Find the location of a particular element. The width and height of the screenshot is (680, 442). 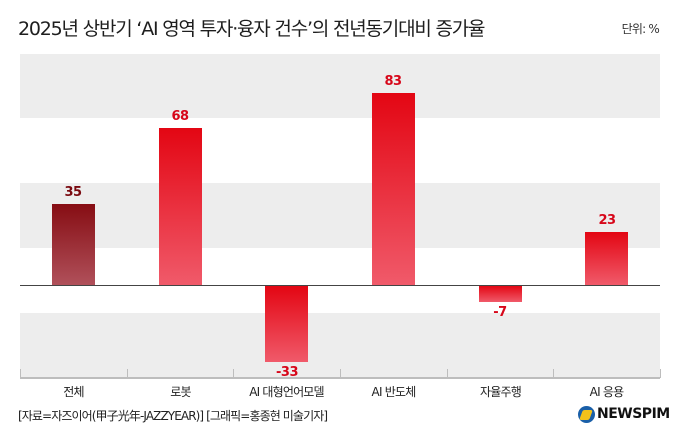

newspim-logo: NEWSPIM is located at coordinates (624, 414).